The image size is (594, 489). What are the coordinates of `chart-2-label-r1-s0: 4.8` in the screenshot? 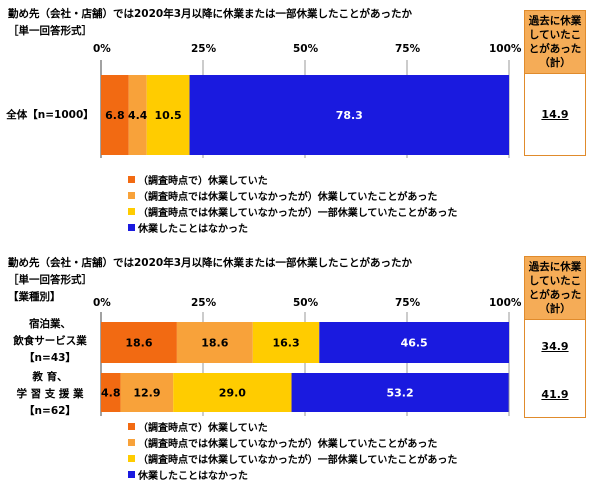 It's located at (111, 393).